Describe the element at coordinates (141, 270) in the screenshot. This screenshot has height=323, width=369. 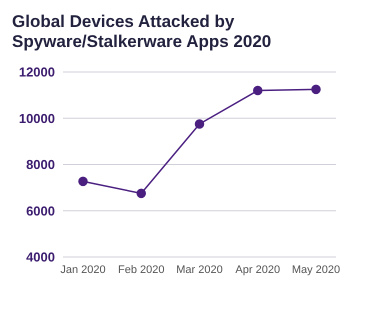
I see `x-tick-label: Feb 2020` at that location.